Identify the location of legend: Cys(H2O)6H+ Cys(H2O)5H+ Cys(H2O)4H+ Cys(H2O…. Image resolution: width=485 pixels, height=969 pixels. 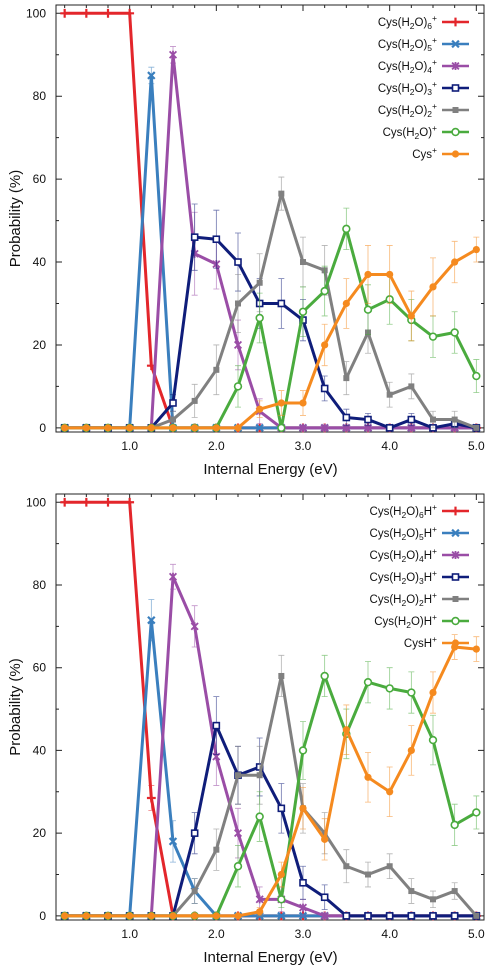
(419, 576).